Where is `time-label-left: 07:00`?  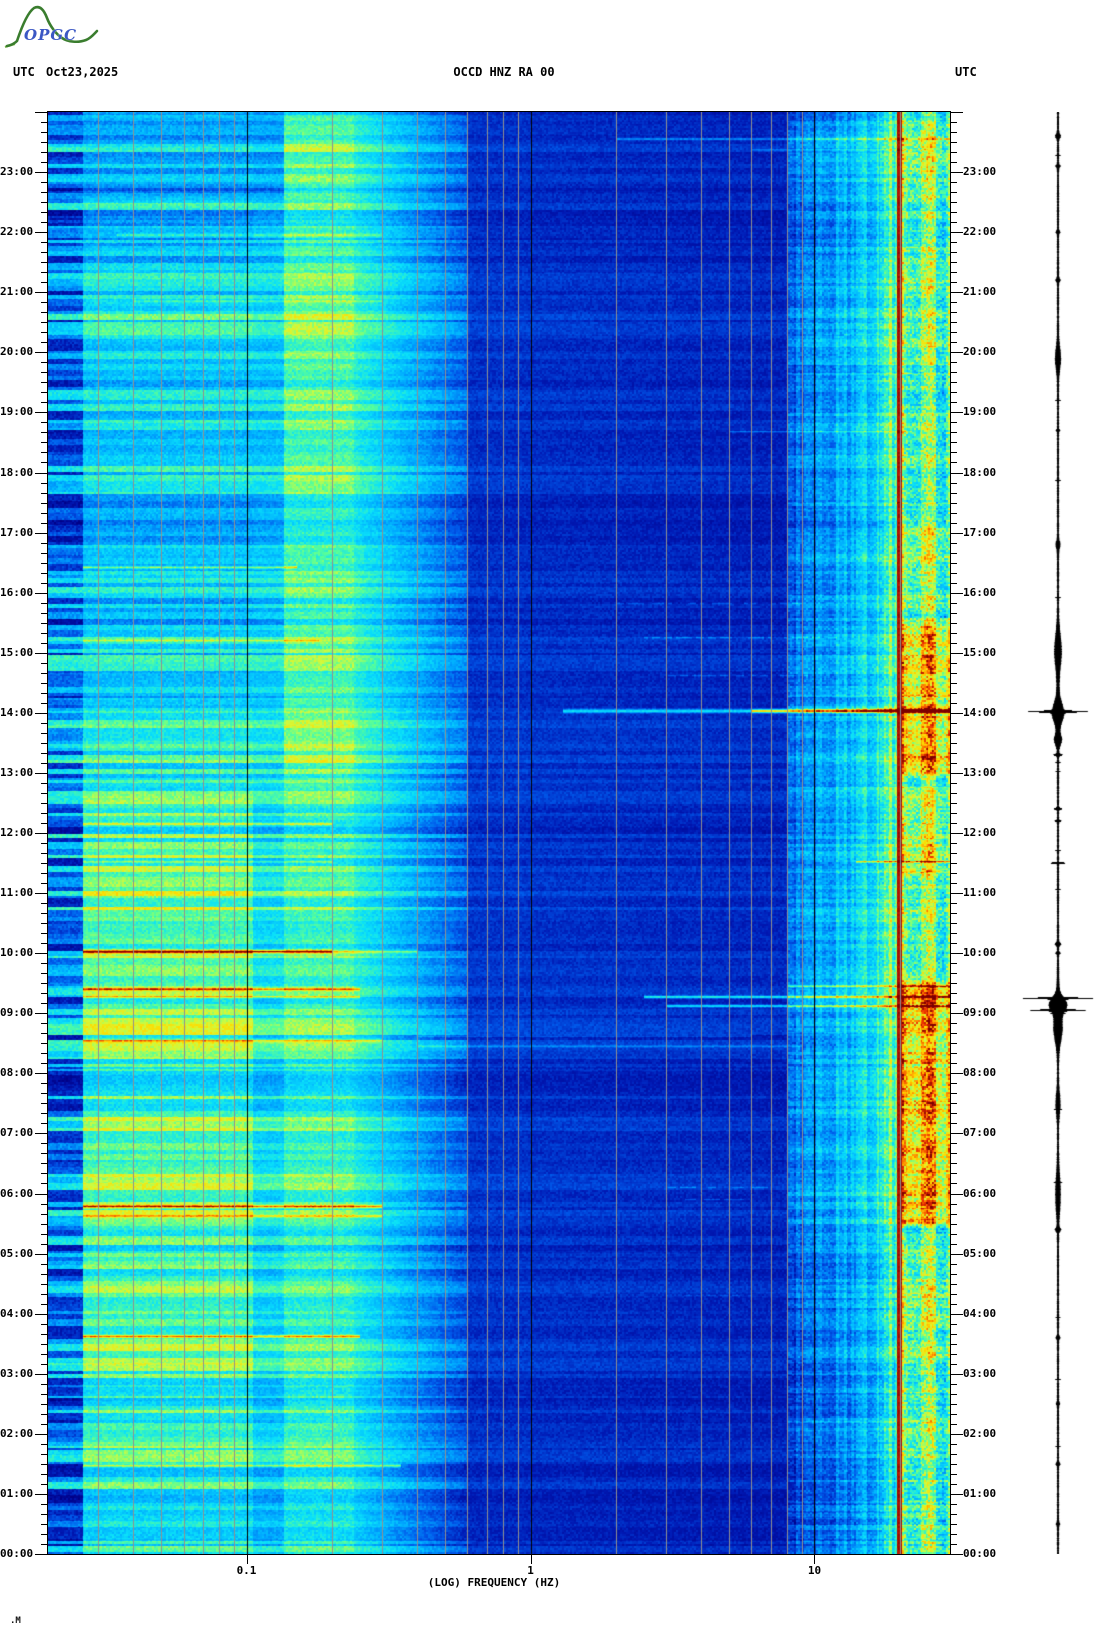 time-label-left: 07:00 is located at coordinates (17, 1133).